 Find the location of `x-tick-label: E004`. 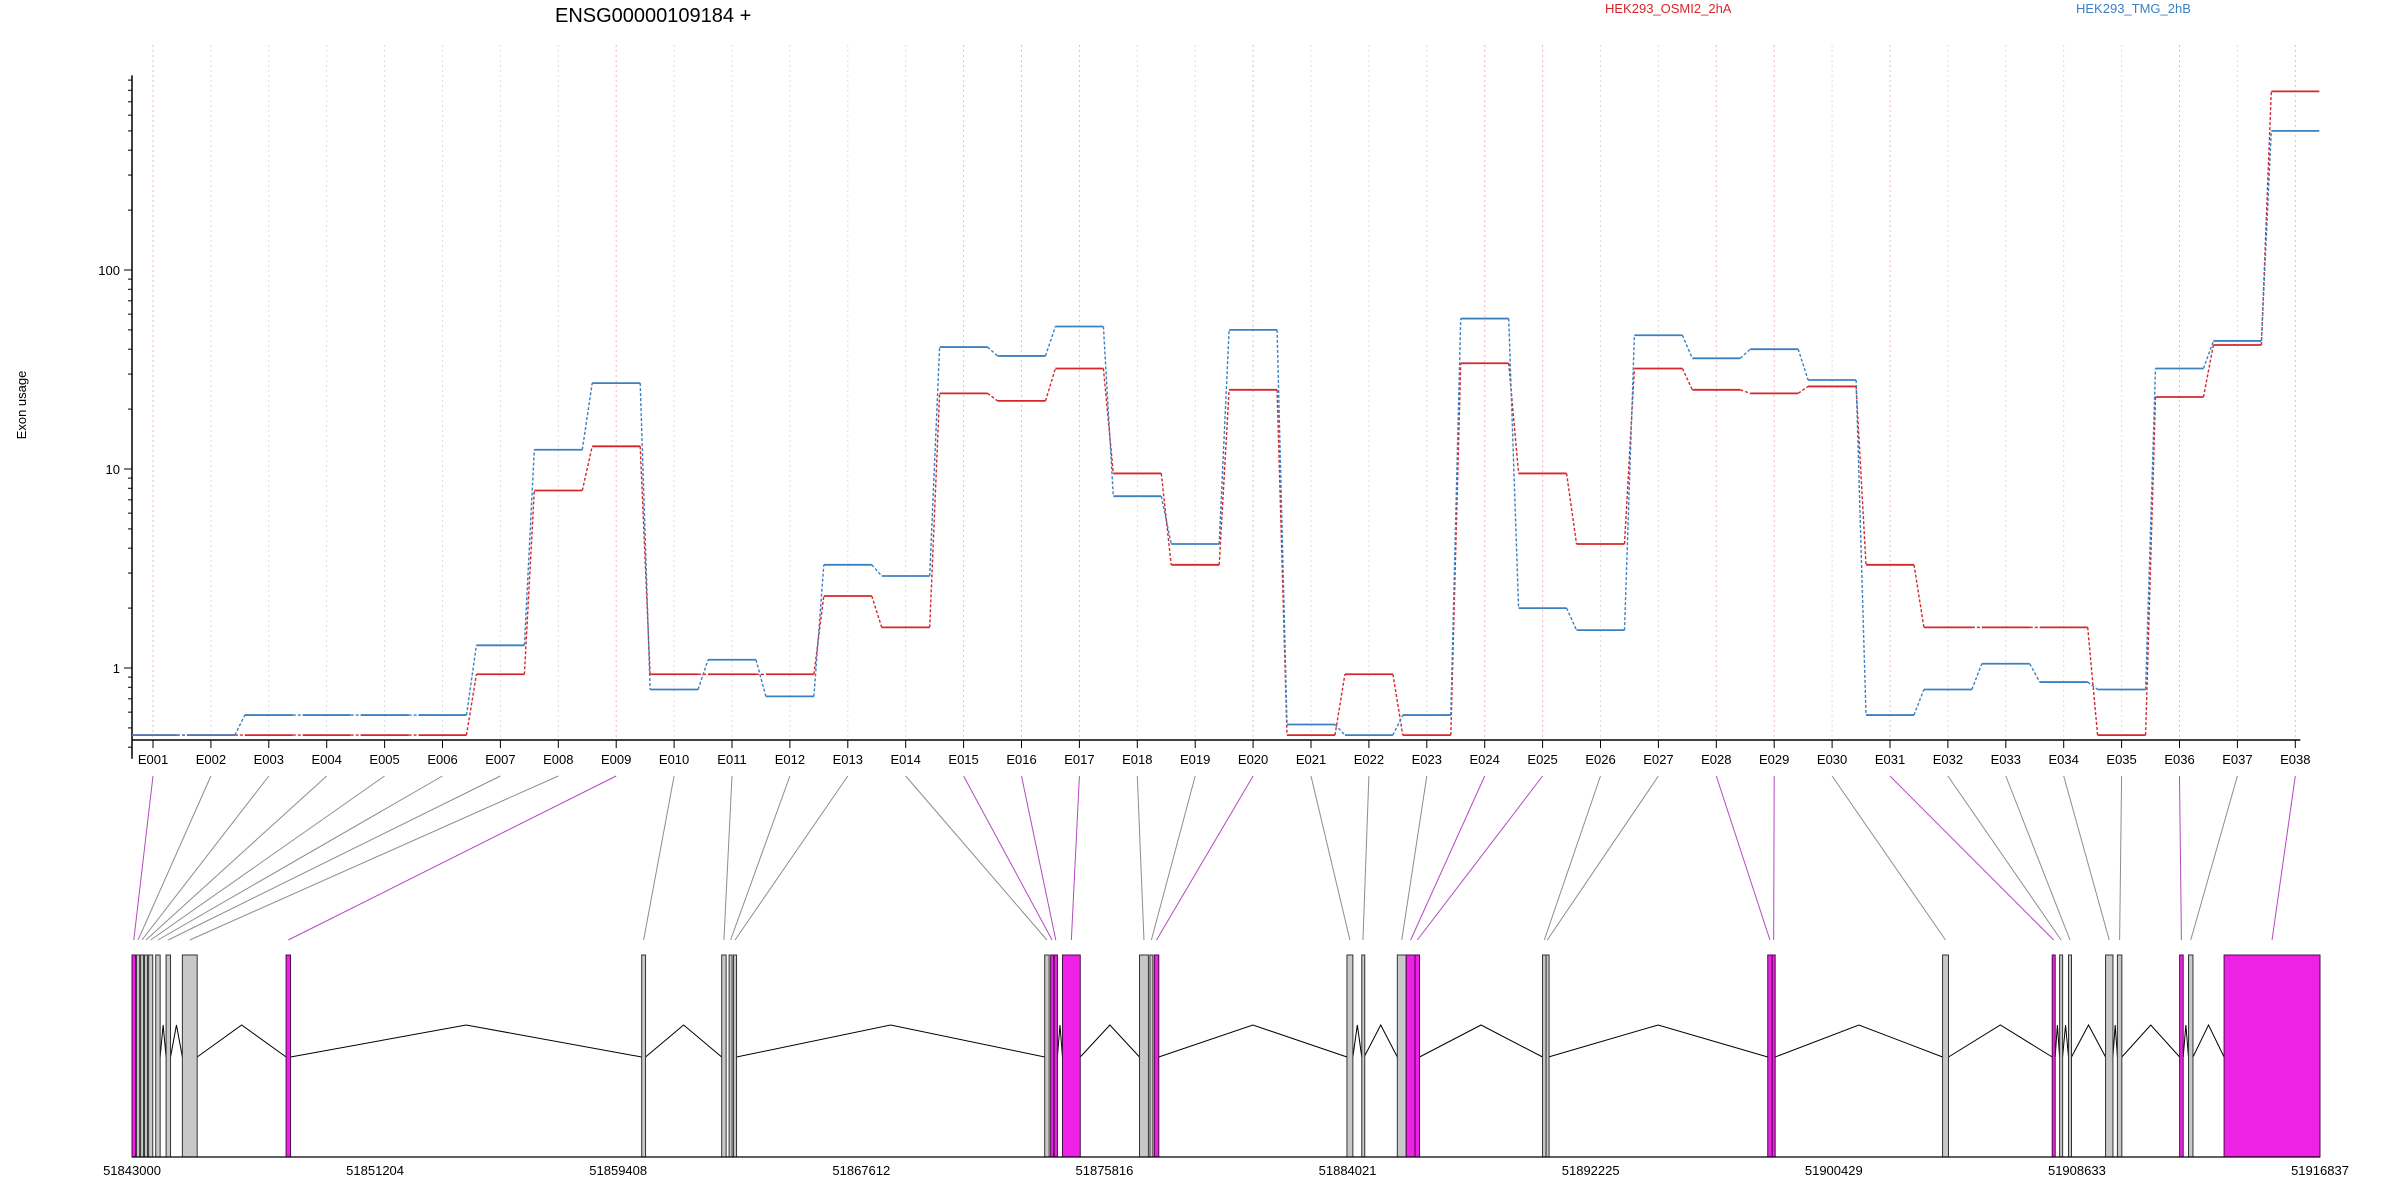

x-tick-label: E004 is located at coordinates (327, 759).